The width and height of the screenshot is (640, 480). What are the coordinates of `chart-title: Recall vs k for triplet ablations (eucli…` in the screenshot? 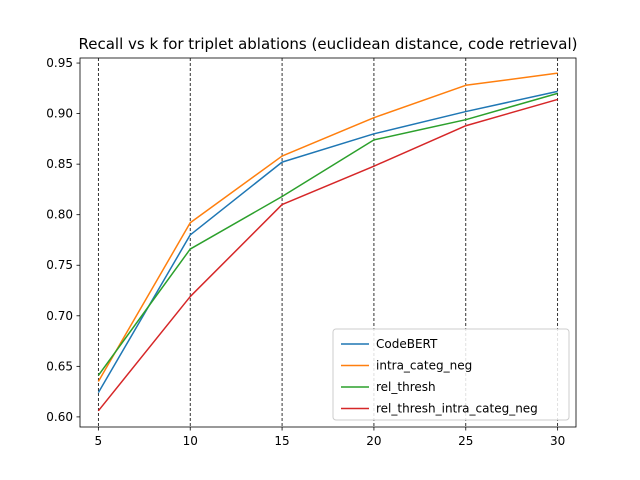 It's located at (327, 44).